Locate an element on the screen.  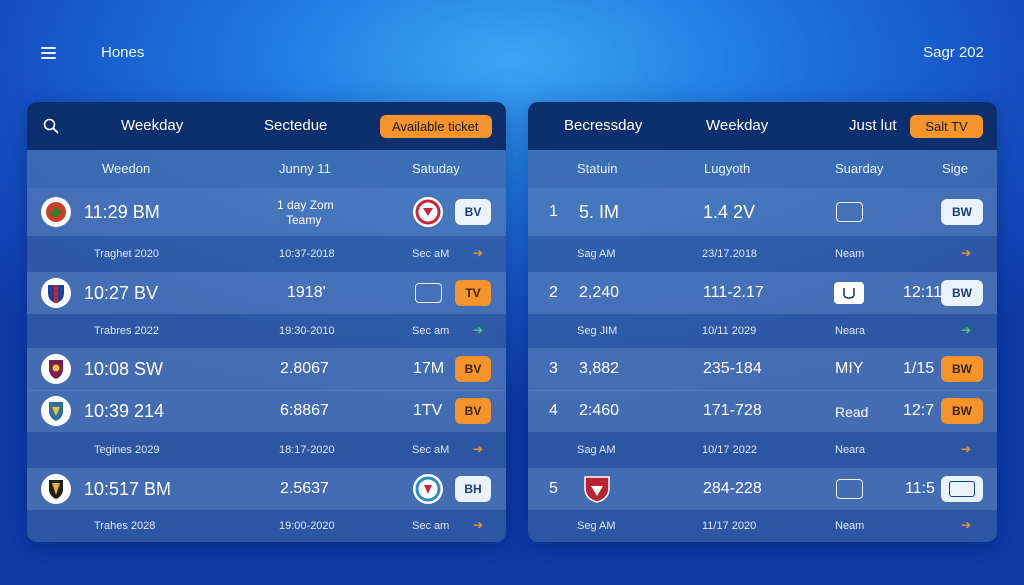
channel-label: 1TV is located at coordinates (428, 410).